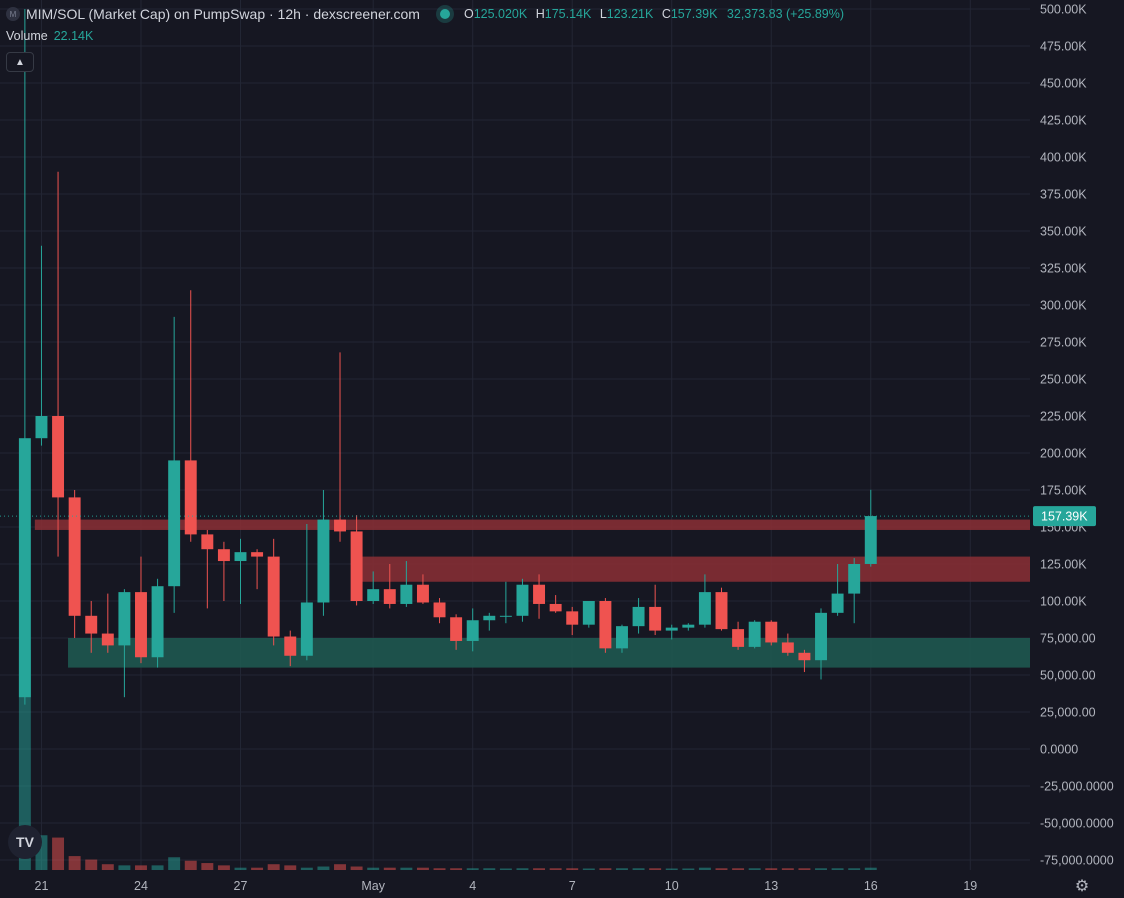  I want to click on high-value: 175.14K, so click(568, 14).